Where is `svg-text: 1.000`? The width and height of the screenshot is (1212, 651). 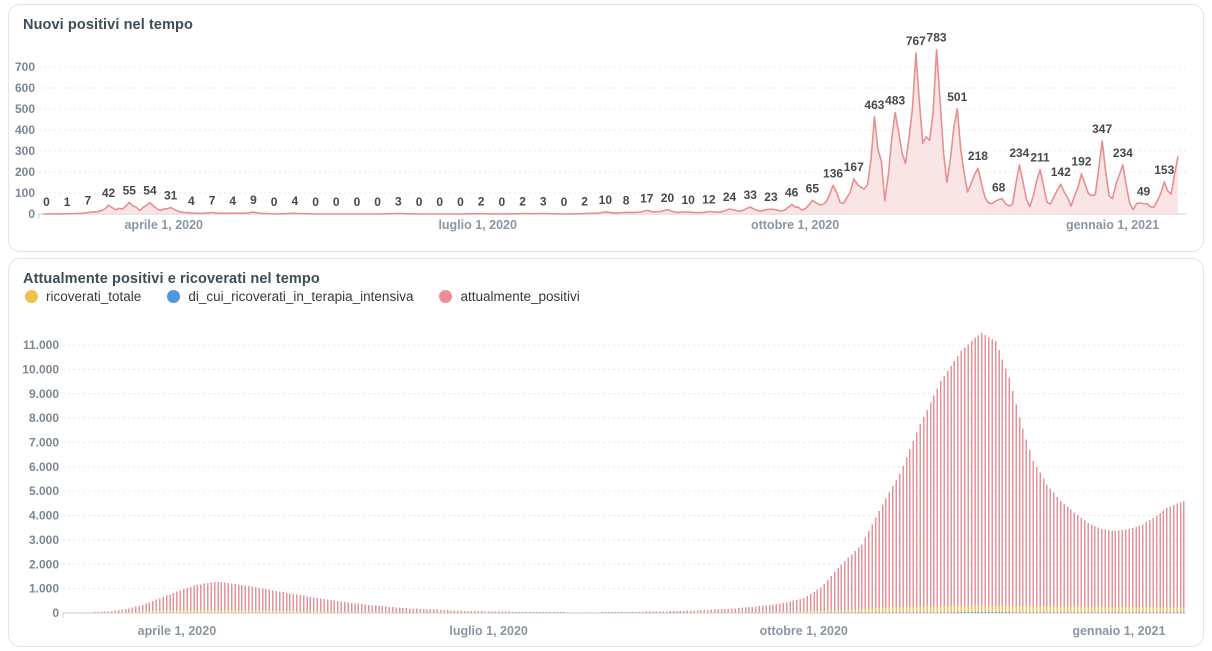 svg-text: 1.000 is located at coordinates (44, 589).